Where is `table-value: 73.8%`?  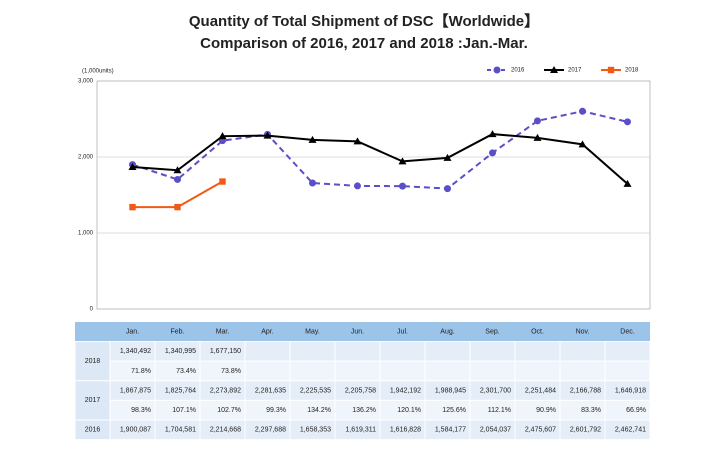 table-value: 73.8% is located at coordinates (231, 371).